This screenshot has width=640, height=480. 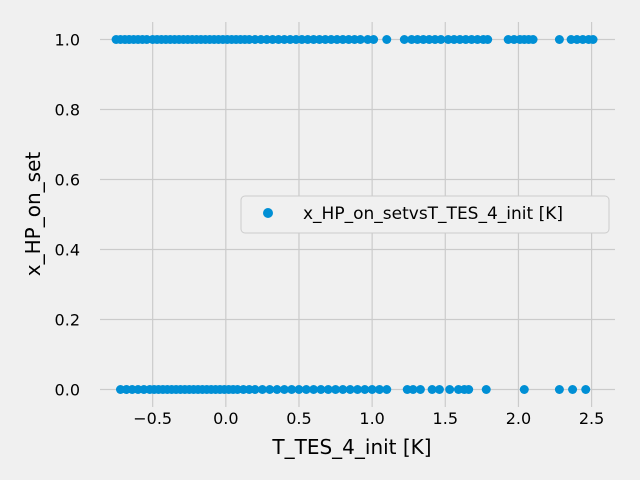 I want to click on x-axis-label: T_TES_4_init [K], so click(x=351, y=447).